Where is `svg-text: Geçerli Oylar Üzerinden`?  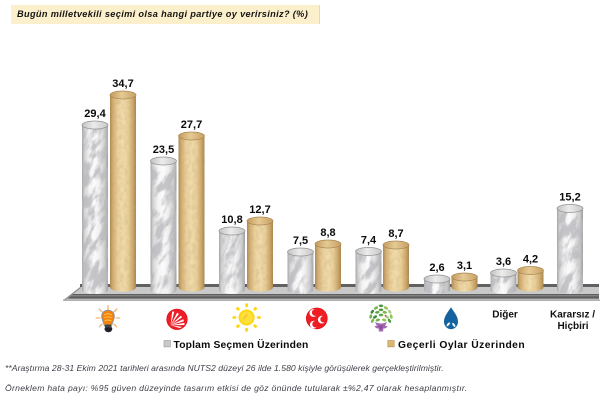
svg-text: Geçerli Oylar Üzerinden is located at coordinates (461, 344).